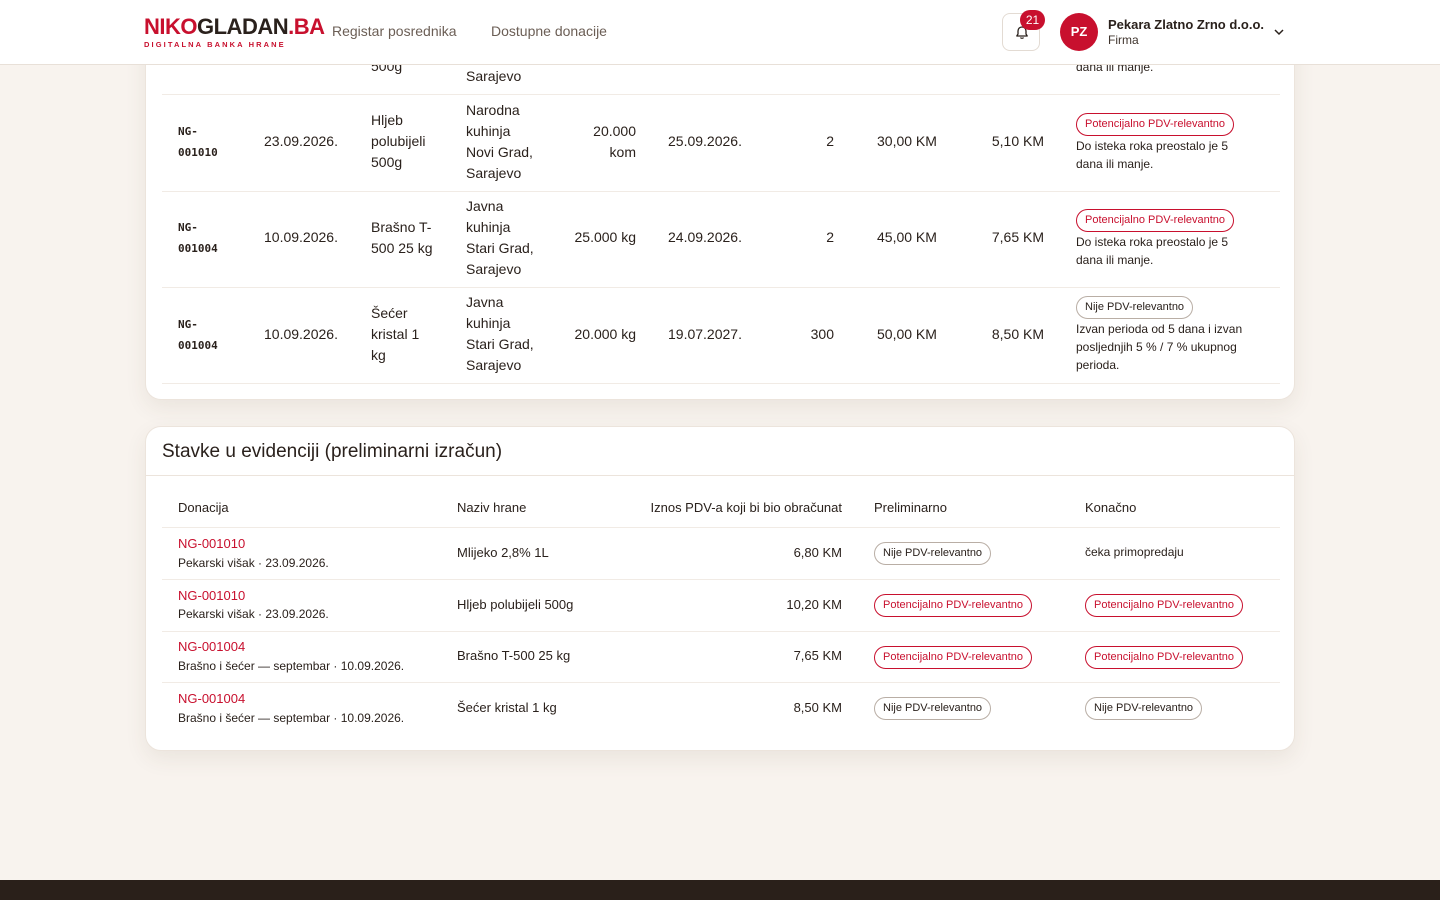 The image size is (1440, 900). Describe the element at coordinates (1186, 24) in the screenshot. I see `user-name: Pekara Zlatno Zrno d.o.o.` at that location.